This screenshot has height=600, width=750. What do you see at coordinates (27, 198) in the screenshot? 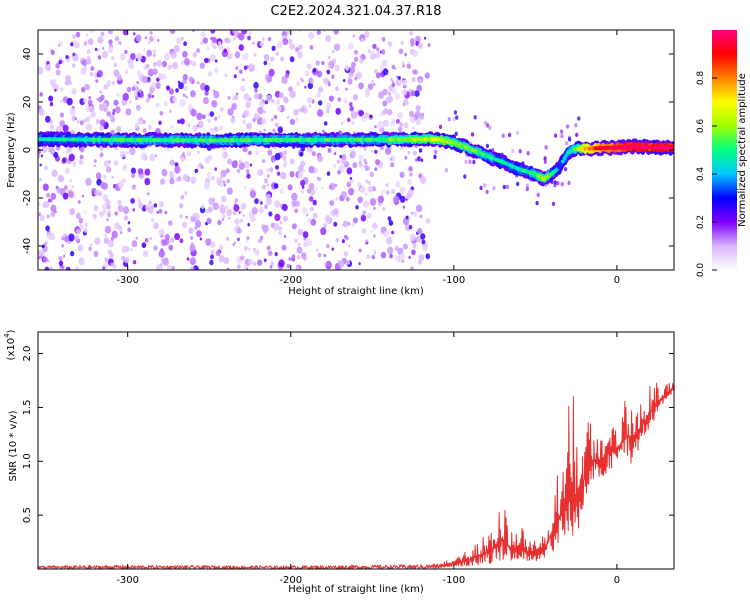
I see `y-tick-label: -20` at bounding box center [27, 198].